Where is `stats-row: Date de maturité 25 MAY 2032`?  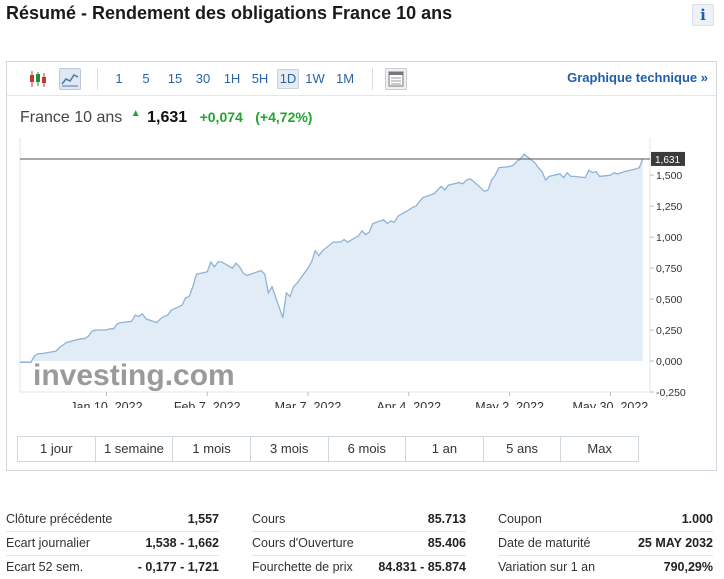 stats-row: Date de maturité 25 MAY 2032 is located at coordinates (605, 544).